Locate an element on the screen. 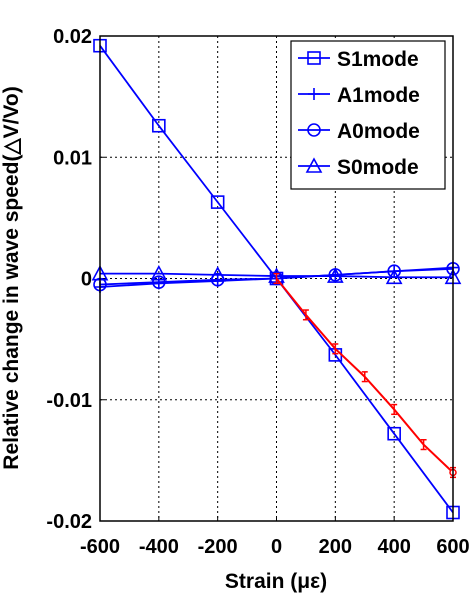 This screenshot has height=597, width=474. y-tick-label: 0 is located at coordinates (86, 280).